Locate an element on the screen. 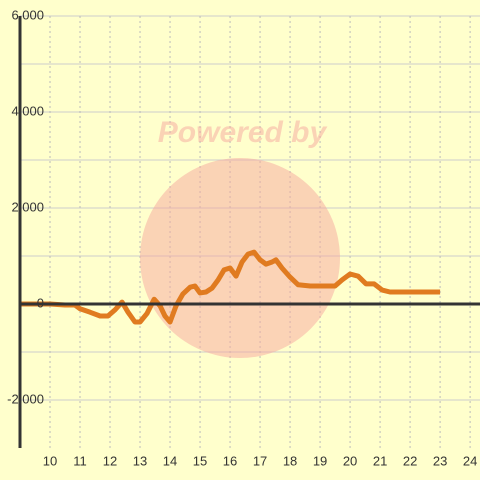  data-line is located at coordinates (230, 287).